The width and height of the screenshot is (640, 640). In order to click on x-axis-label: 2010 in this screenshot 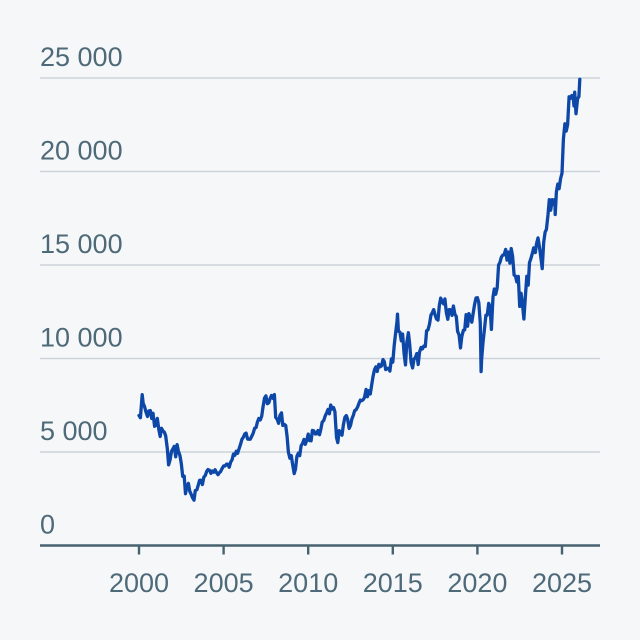, I will do `click(308, 583)`.